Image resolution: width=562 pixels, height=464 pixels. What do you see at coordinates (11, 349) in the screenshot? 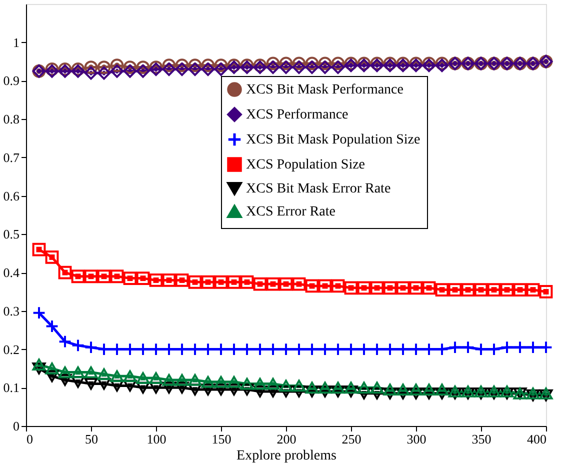
I see `y-tick-label: 0.2` at bounding box center [11, 349].